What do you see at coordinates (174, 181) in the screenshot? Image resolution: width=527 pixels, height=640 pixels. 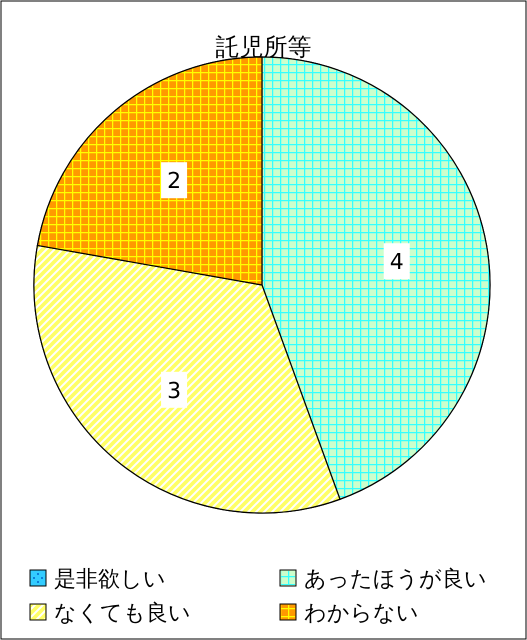 I see `data-label: 2` at bounding box center [174, 181].